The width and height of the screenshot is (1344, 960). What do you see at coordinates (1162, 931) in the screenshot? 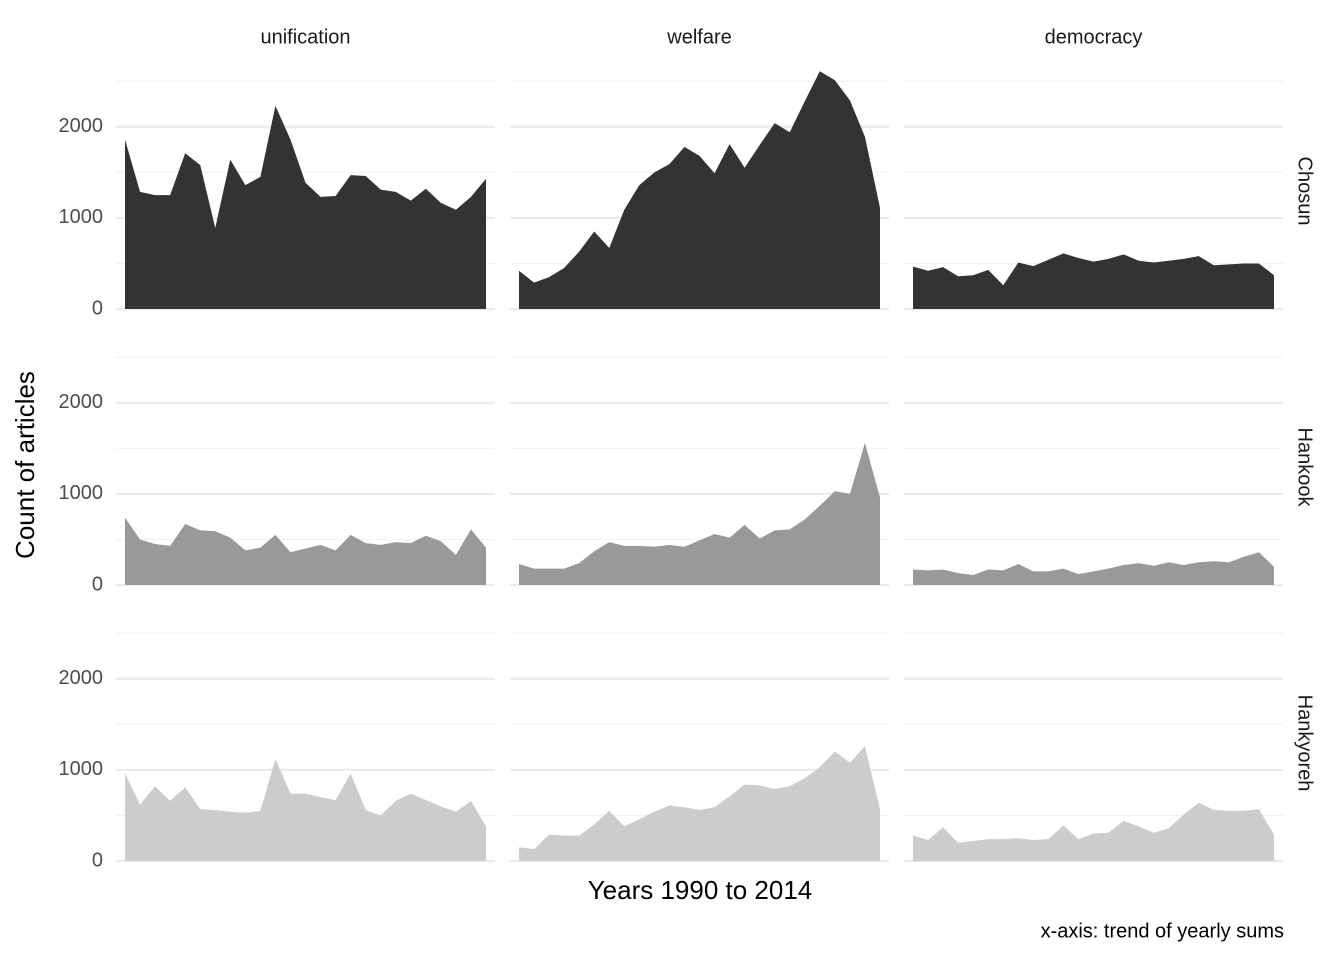
I see `caption: x-axis: trend of yearly sums` at bounding box center [1162, 931].